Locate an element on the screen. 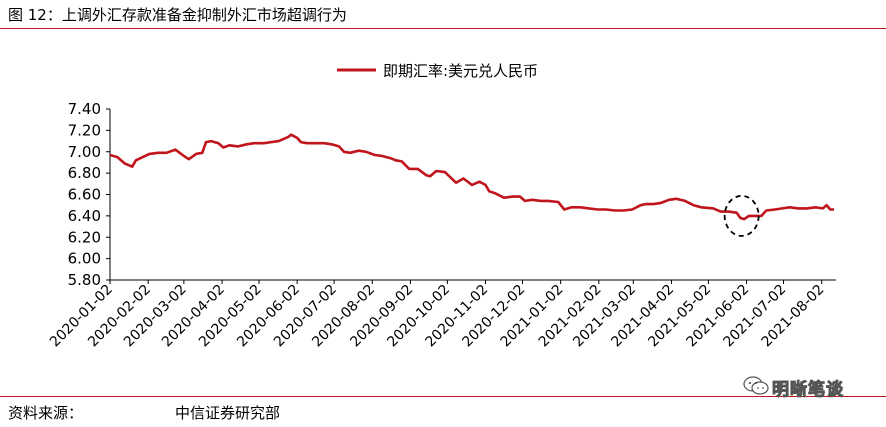 Image resolution: width=886 pixels, height=427 pixels. y-tick-label: 6.20 is located at coordinates (84, 237).